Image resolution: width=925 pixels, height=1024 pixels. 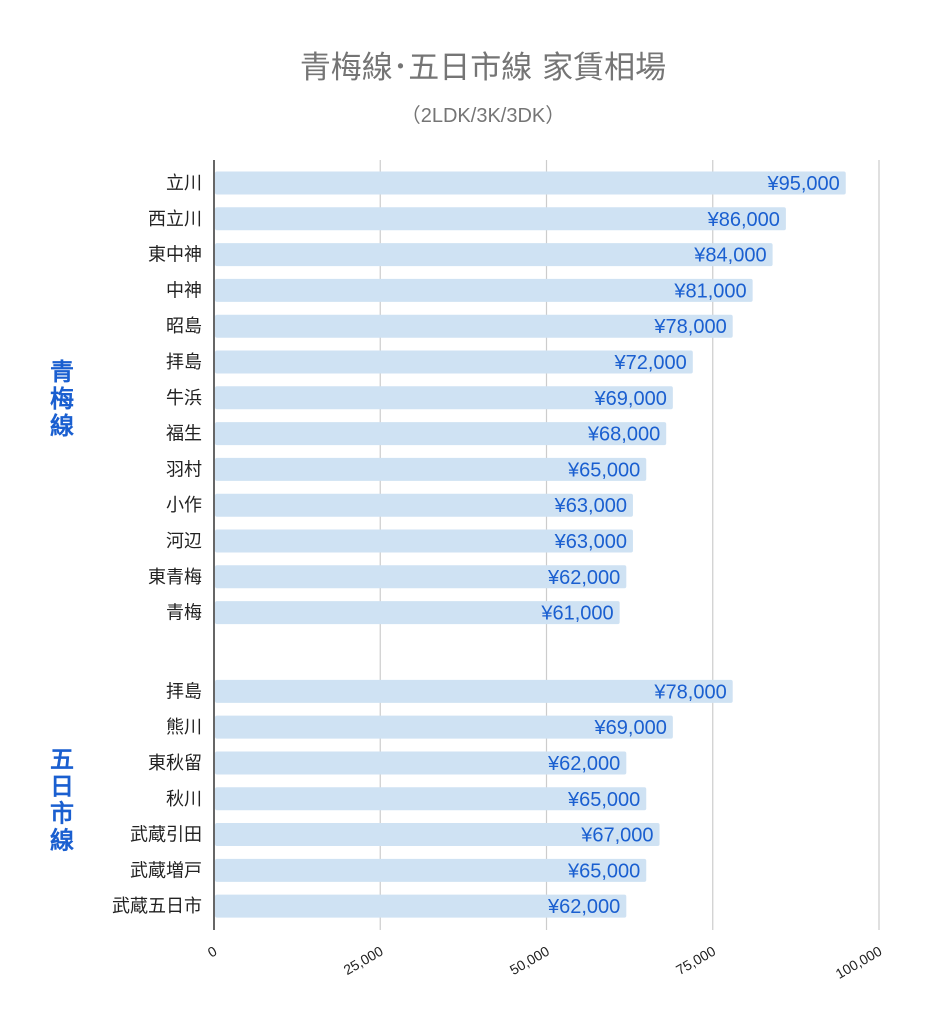 What do you see at coordinates (184, 469) in the screenshot?
I see `category-label: 羽村` at bounding box center [184, 469].